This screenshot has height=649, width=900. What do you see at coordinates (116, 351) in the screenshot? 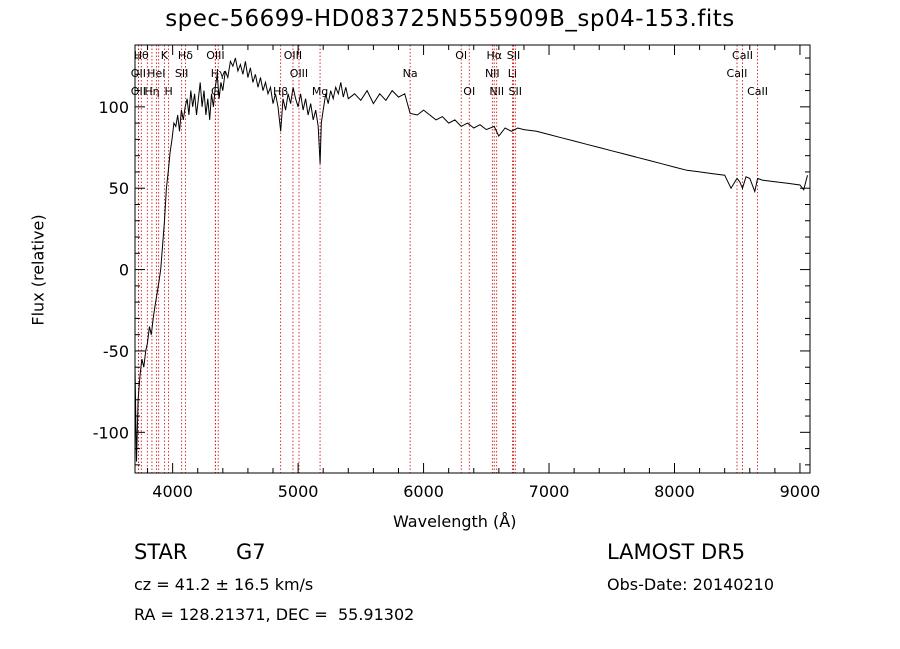
I see `y-tick-label: -50` at bounding box center [116, 351].